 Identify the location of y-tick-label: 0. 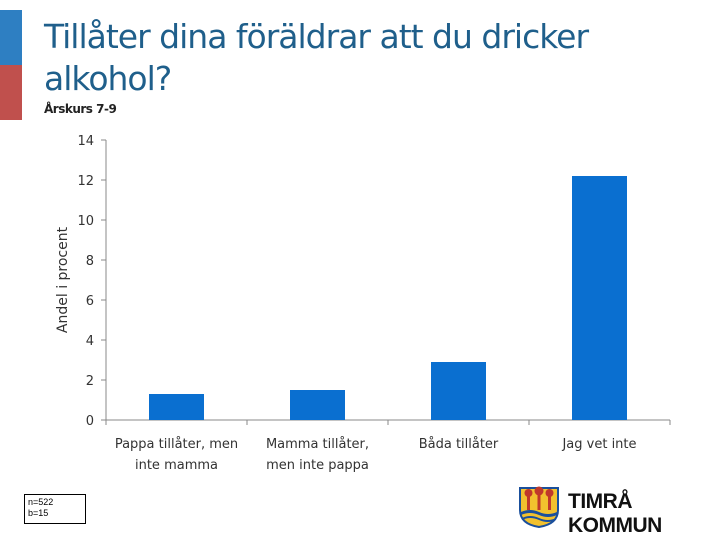
(90, 421).